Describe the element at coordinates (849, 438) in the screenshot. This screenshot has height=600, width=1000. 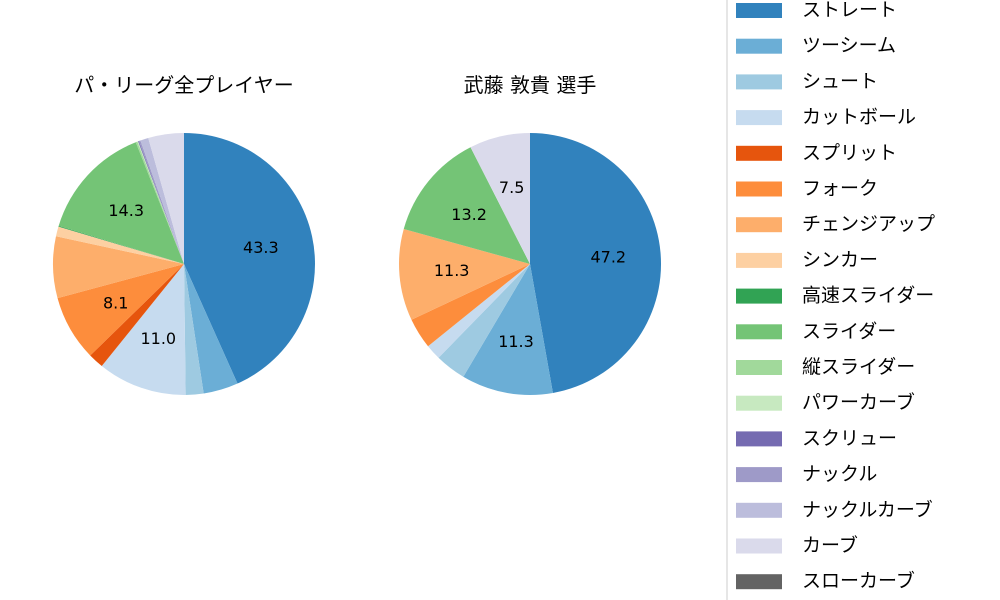
I see `legend-label: スクリュー` at that location.